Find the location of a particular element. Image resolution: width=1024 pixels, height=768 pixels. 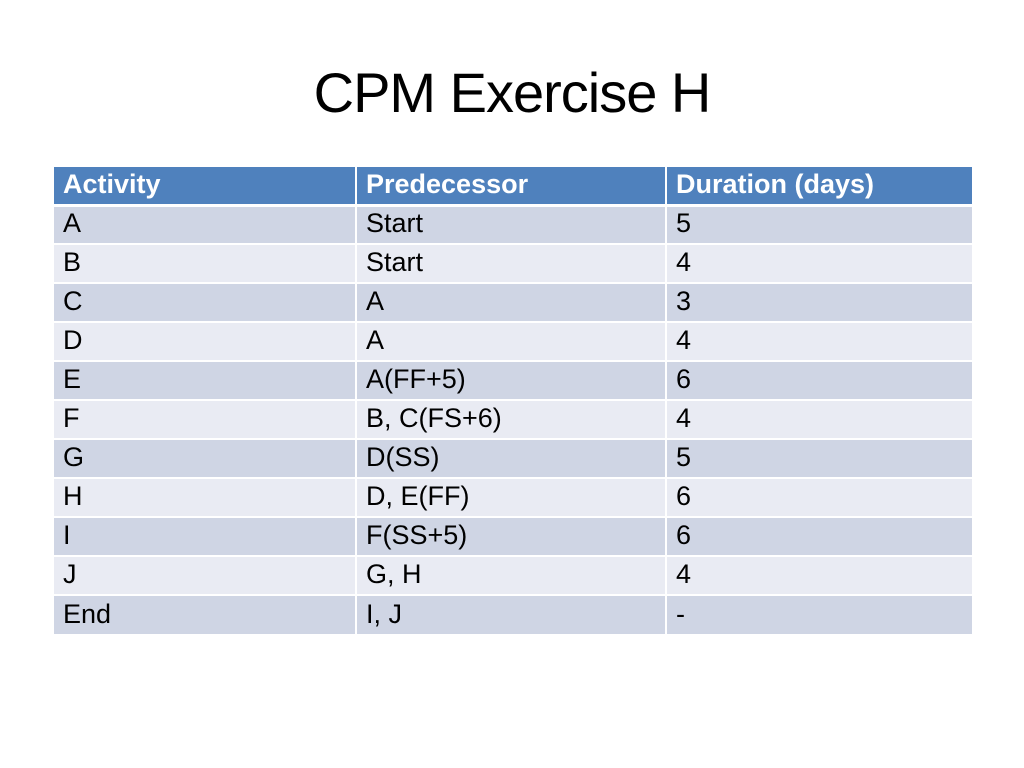

activity-cell: B is located at coordinates (205, 263).